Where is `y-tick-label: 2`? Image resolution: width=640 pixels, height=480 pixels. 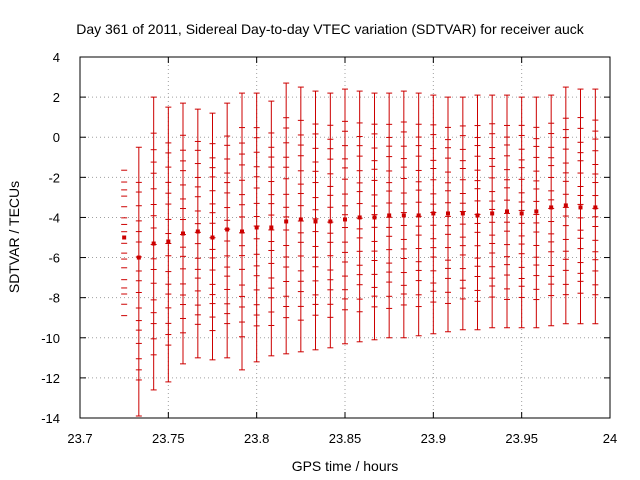 y-tick-label: 2 is located at coordinates (56, 97).